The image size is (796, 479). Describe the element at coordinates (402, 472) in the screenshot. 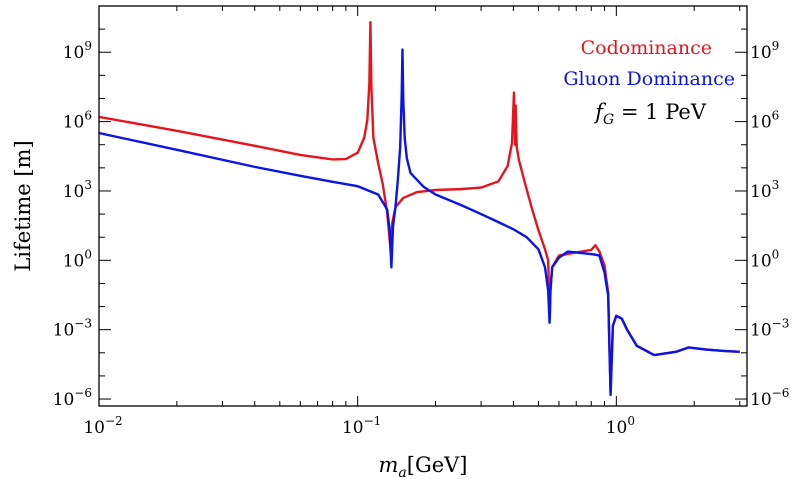

I see `x-axis-label-sub: a` at that location.